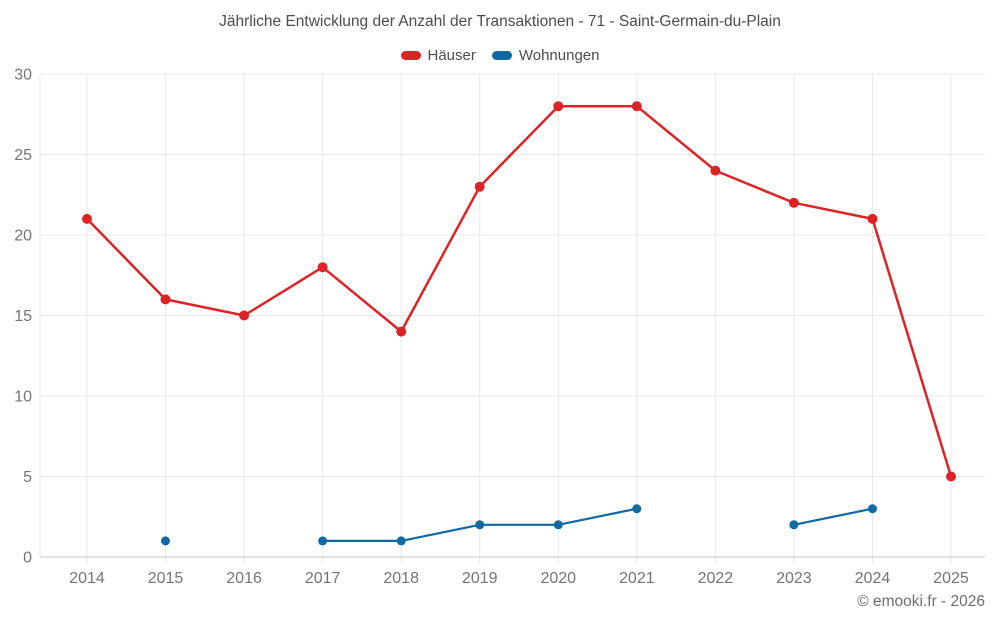 The width and height of the screenshot is (1000, 625). Describe the element at coordinates (23, 236) in the screenshot. I see `y-tick-label: 20` at that location.